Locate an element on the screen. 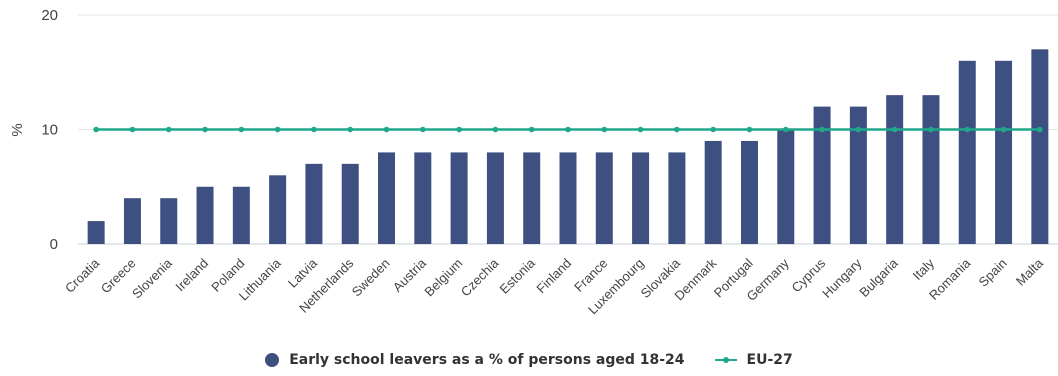  bar-romania is located at coordinates (967, 152).